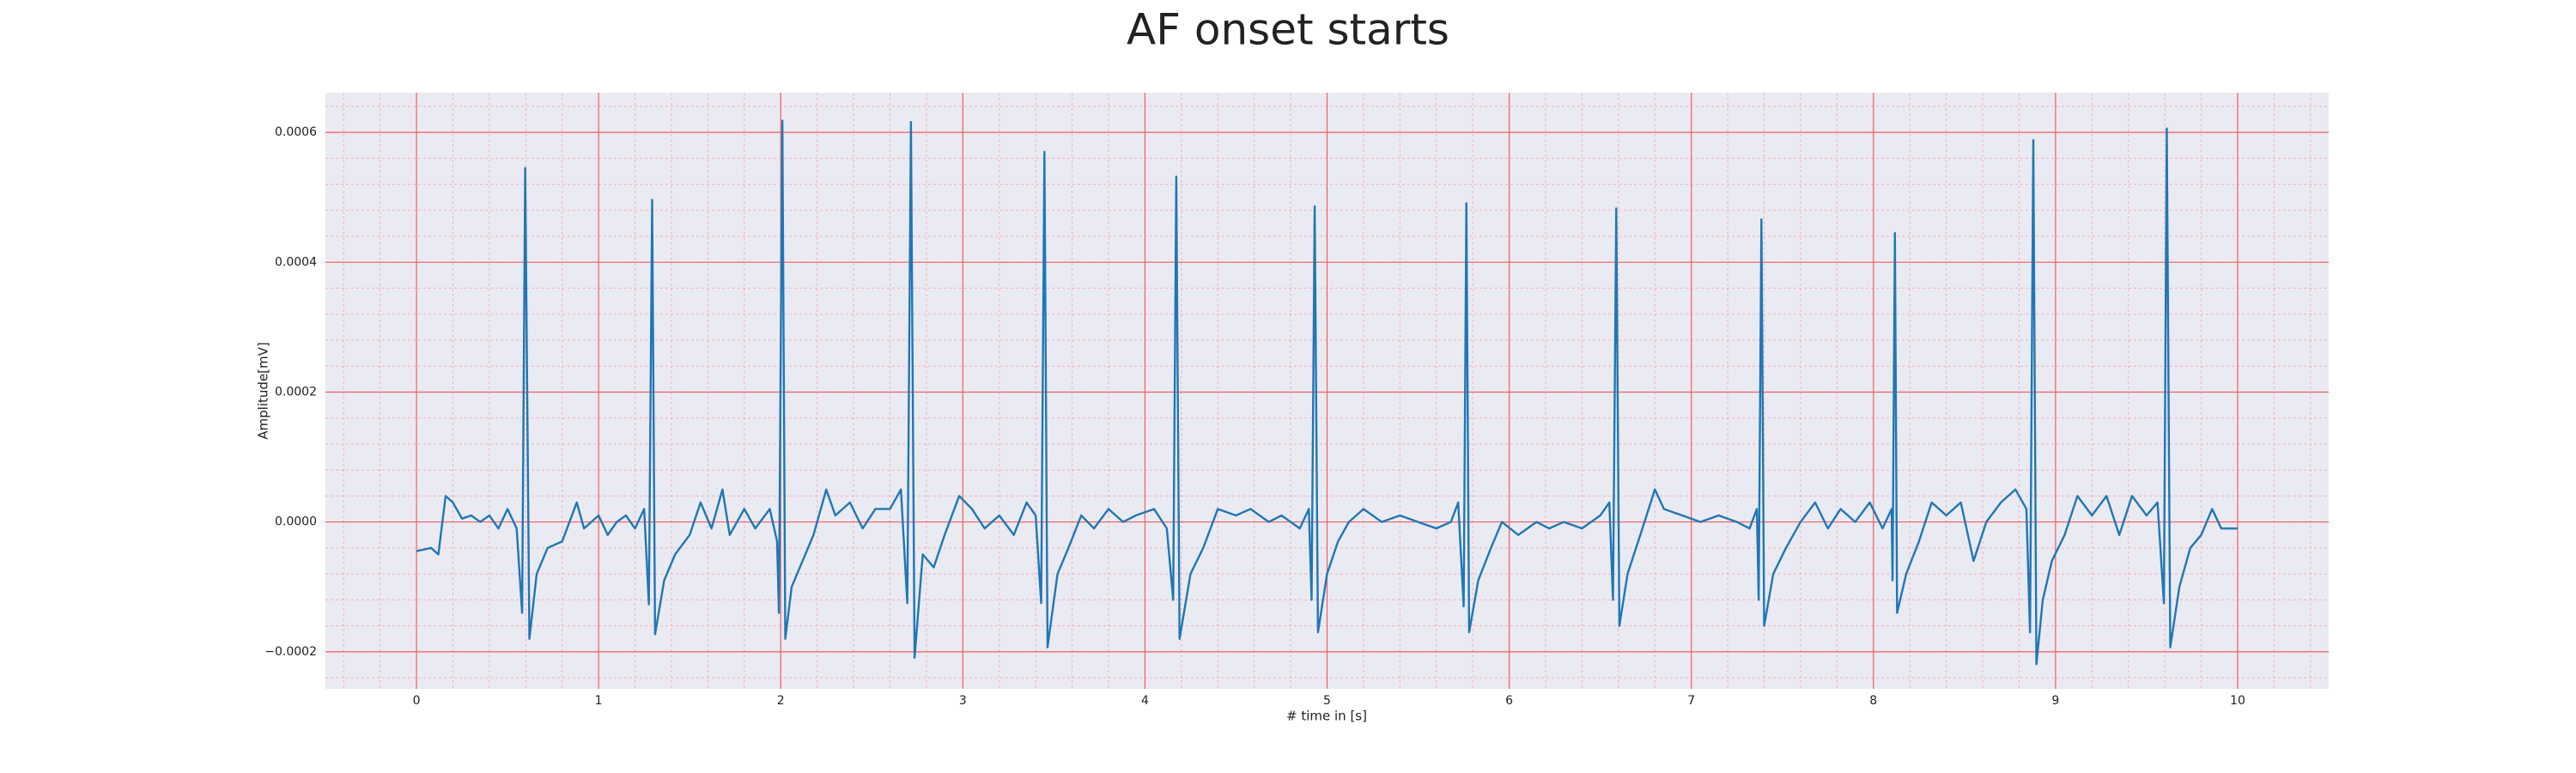 The width and height of the screenshot is (2576, 773). I want to click on x-tick-label: 10, so click(2237, 701).